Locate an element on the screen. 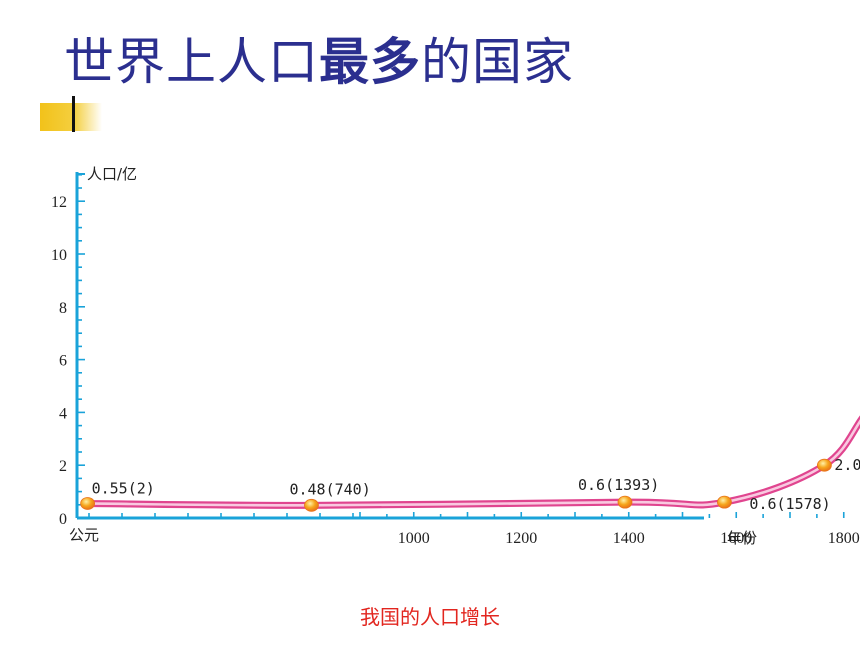  x-tick-label: 1800 is located at coordinates (844, 538).